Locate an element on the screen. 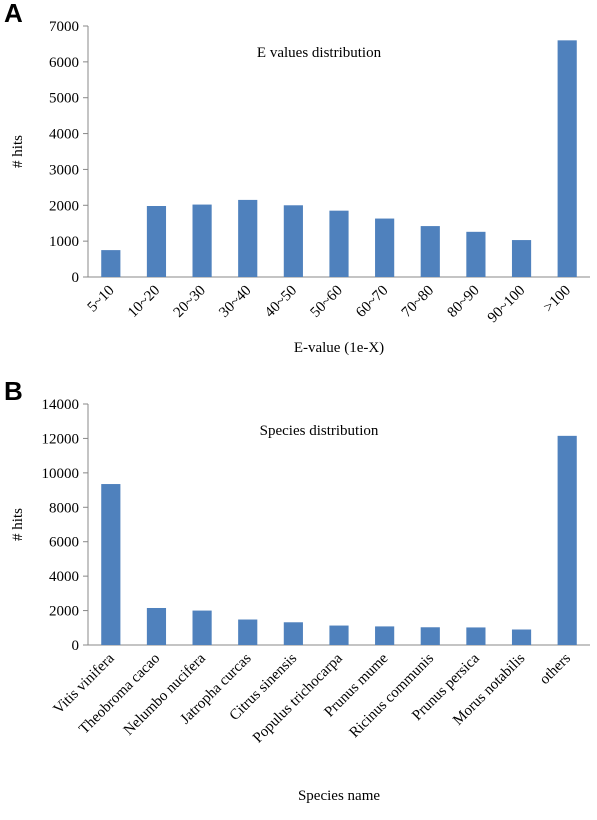 The height and width of the screenshot is (820, 597). y-tick-label: 5000 is located at coordinates (64, 99).